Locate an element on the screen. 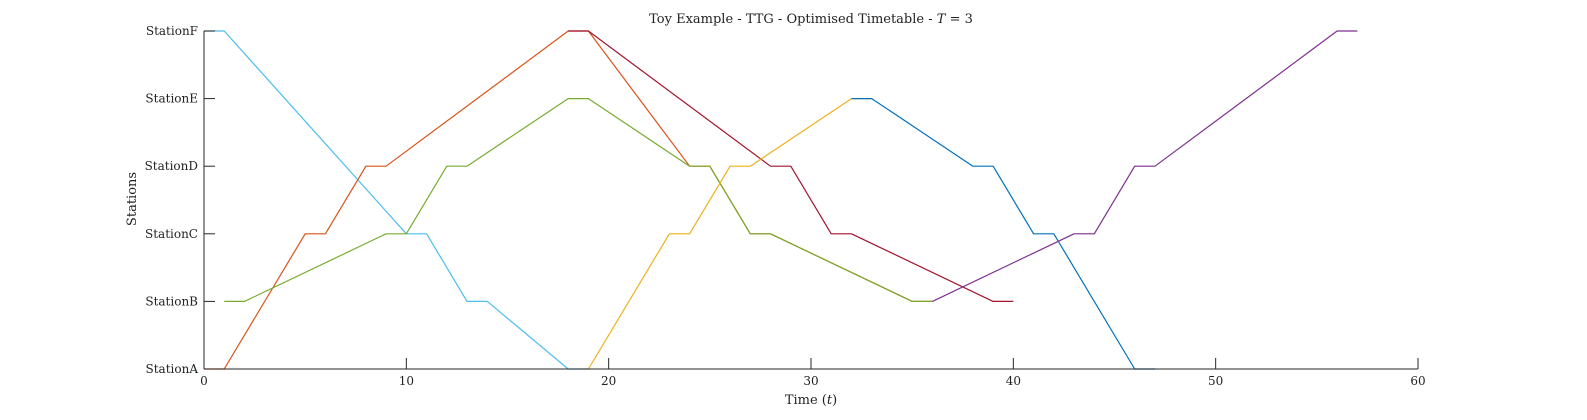 This screenshot has height=420, width=1587. y-tick-label: StationC is located at coordinates (171, 234).